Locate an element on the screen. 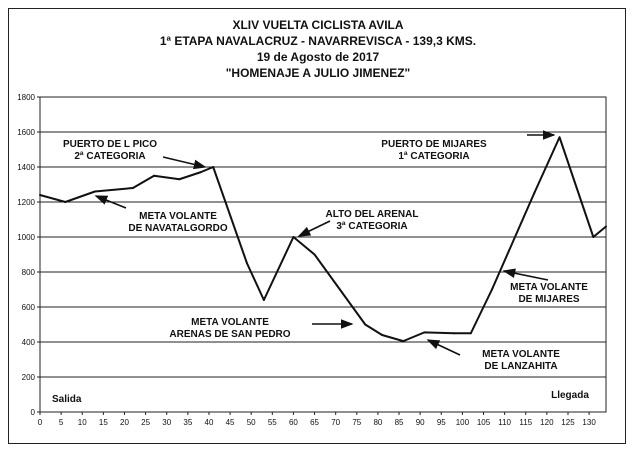  x-tick-label: 55 is located at coordinates (272, 422).